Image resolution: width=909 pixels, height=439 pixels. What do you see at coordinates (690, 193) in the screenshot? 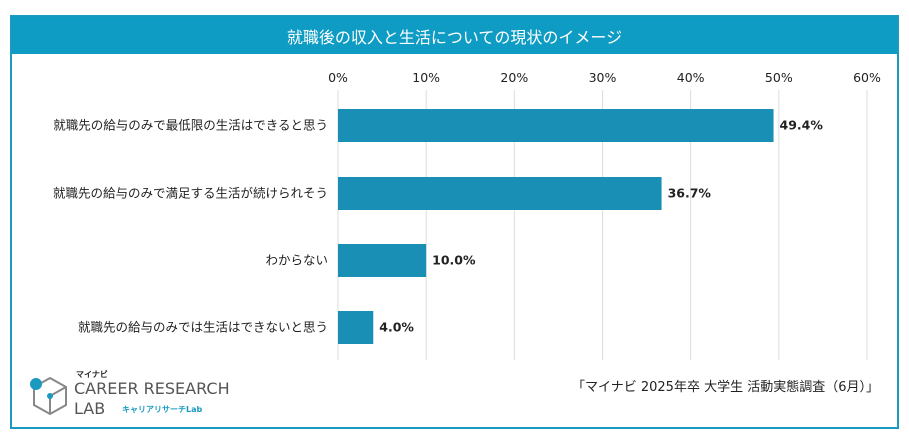
I see `value-label: 36.7%` at bounding box center [690, 193].